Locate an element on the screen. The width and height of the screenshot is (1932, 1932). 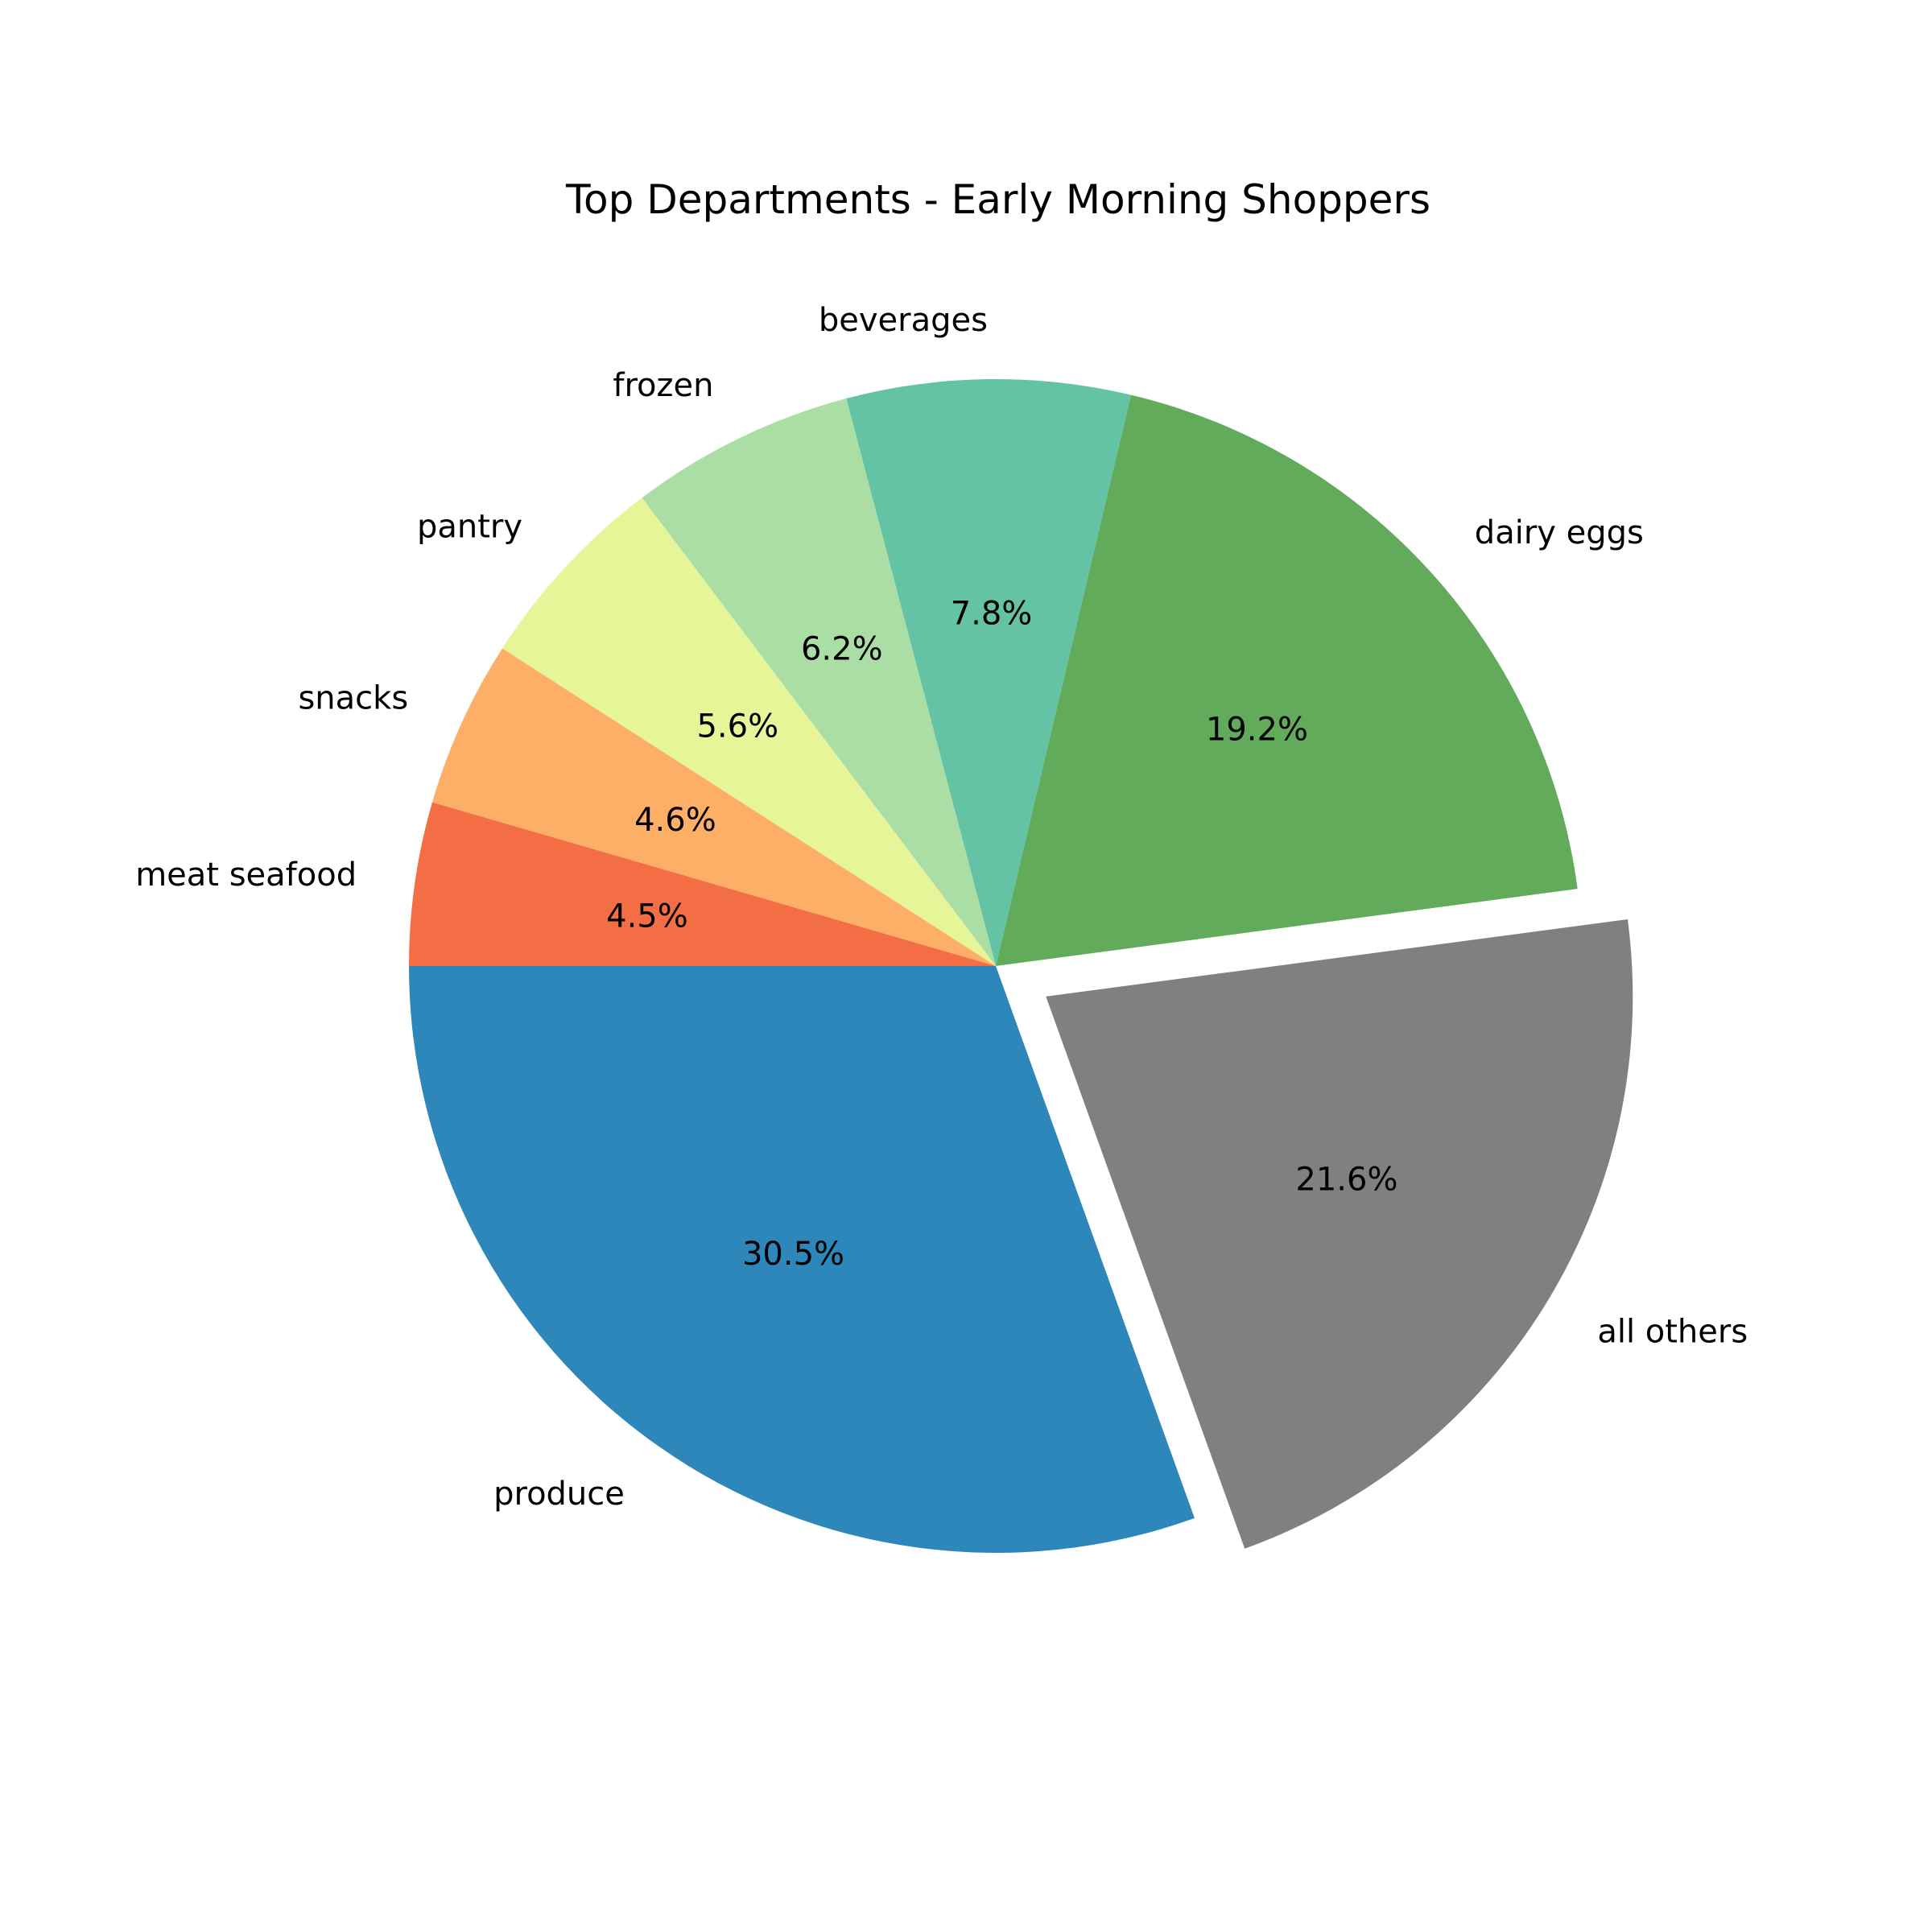
slice-label-produce: produce is located at coordinates (559, 1494).